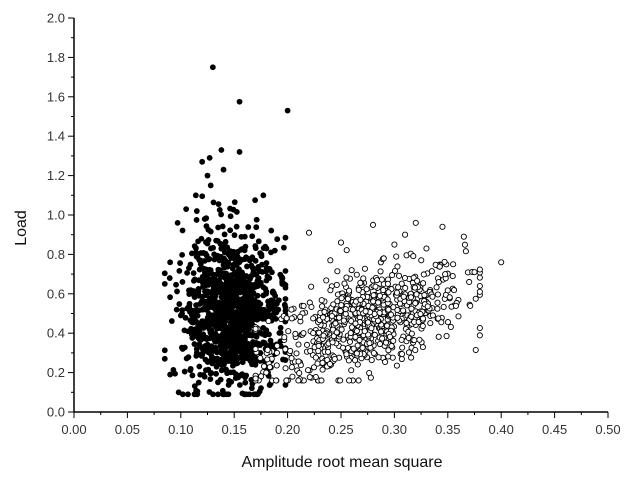  What do you see at coordinates (340, 429) in the screenshot?
I see `x-tick-label: 0.25` at bounding box center [340, 429].